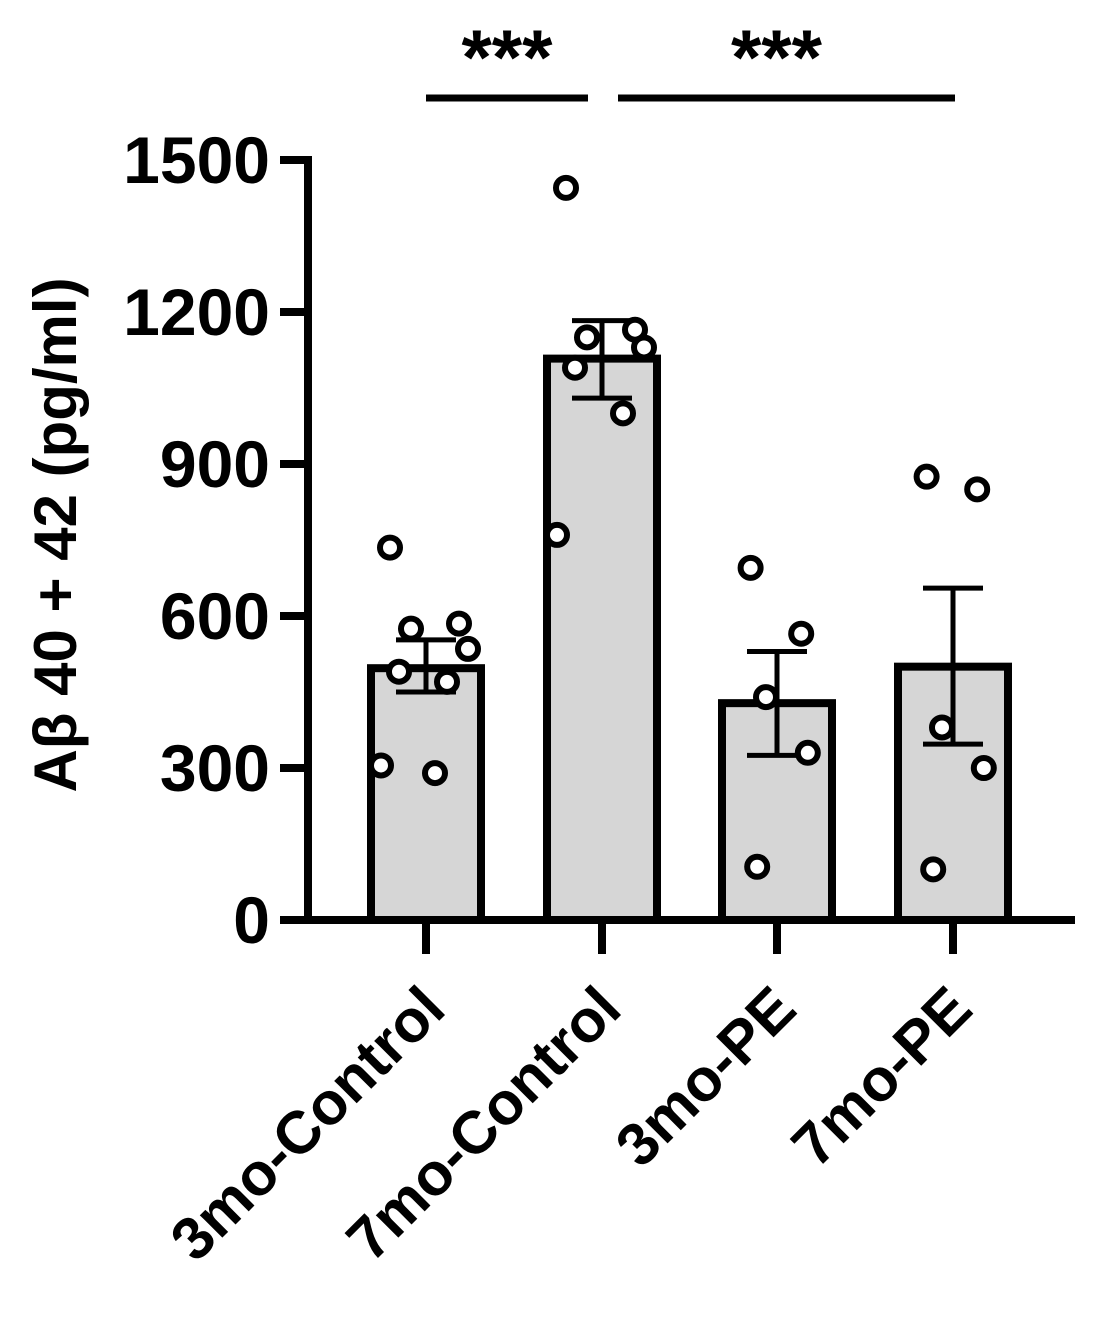 This screenshot has width=1096, height=1343. What do you see at coordinates (196, 312) in the screenshot?
I see `y-tick-label: 1200` at bounding box center [196, 312].